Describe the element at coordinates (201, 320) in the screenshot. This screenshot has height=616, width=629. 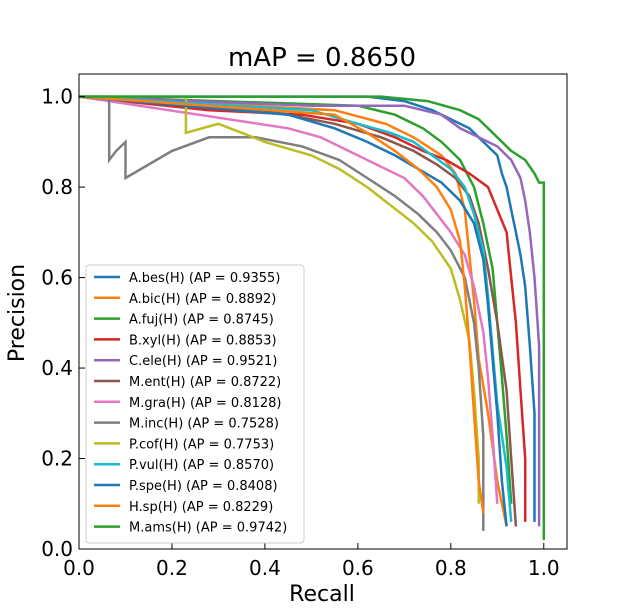
I see `legend-label-2: A.fuj(H) (AP = 0.8745)` at that location.